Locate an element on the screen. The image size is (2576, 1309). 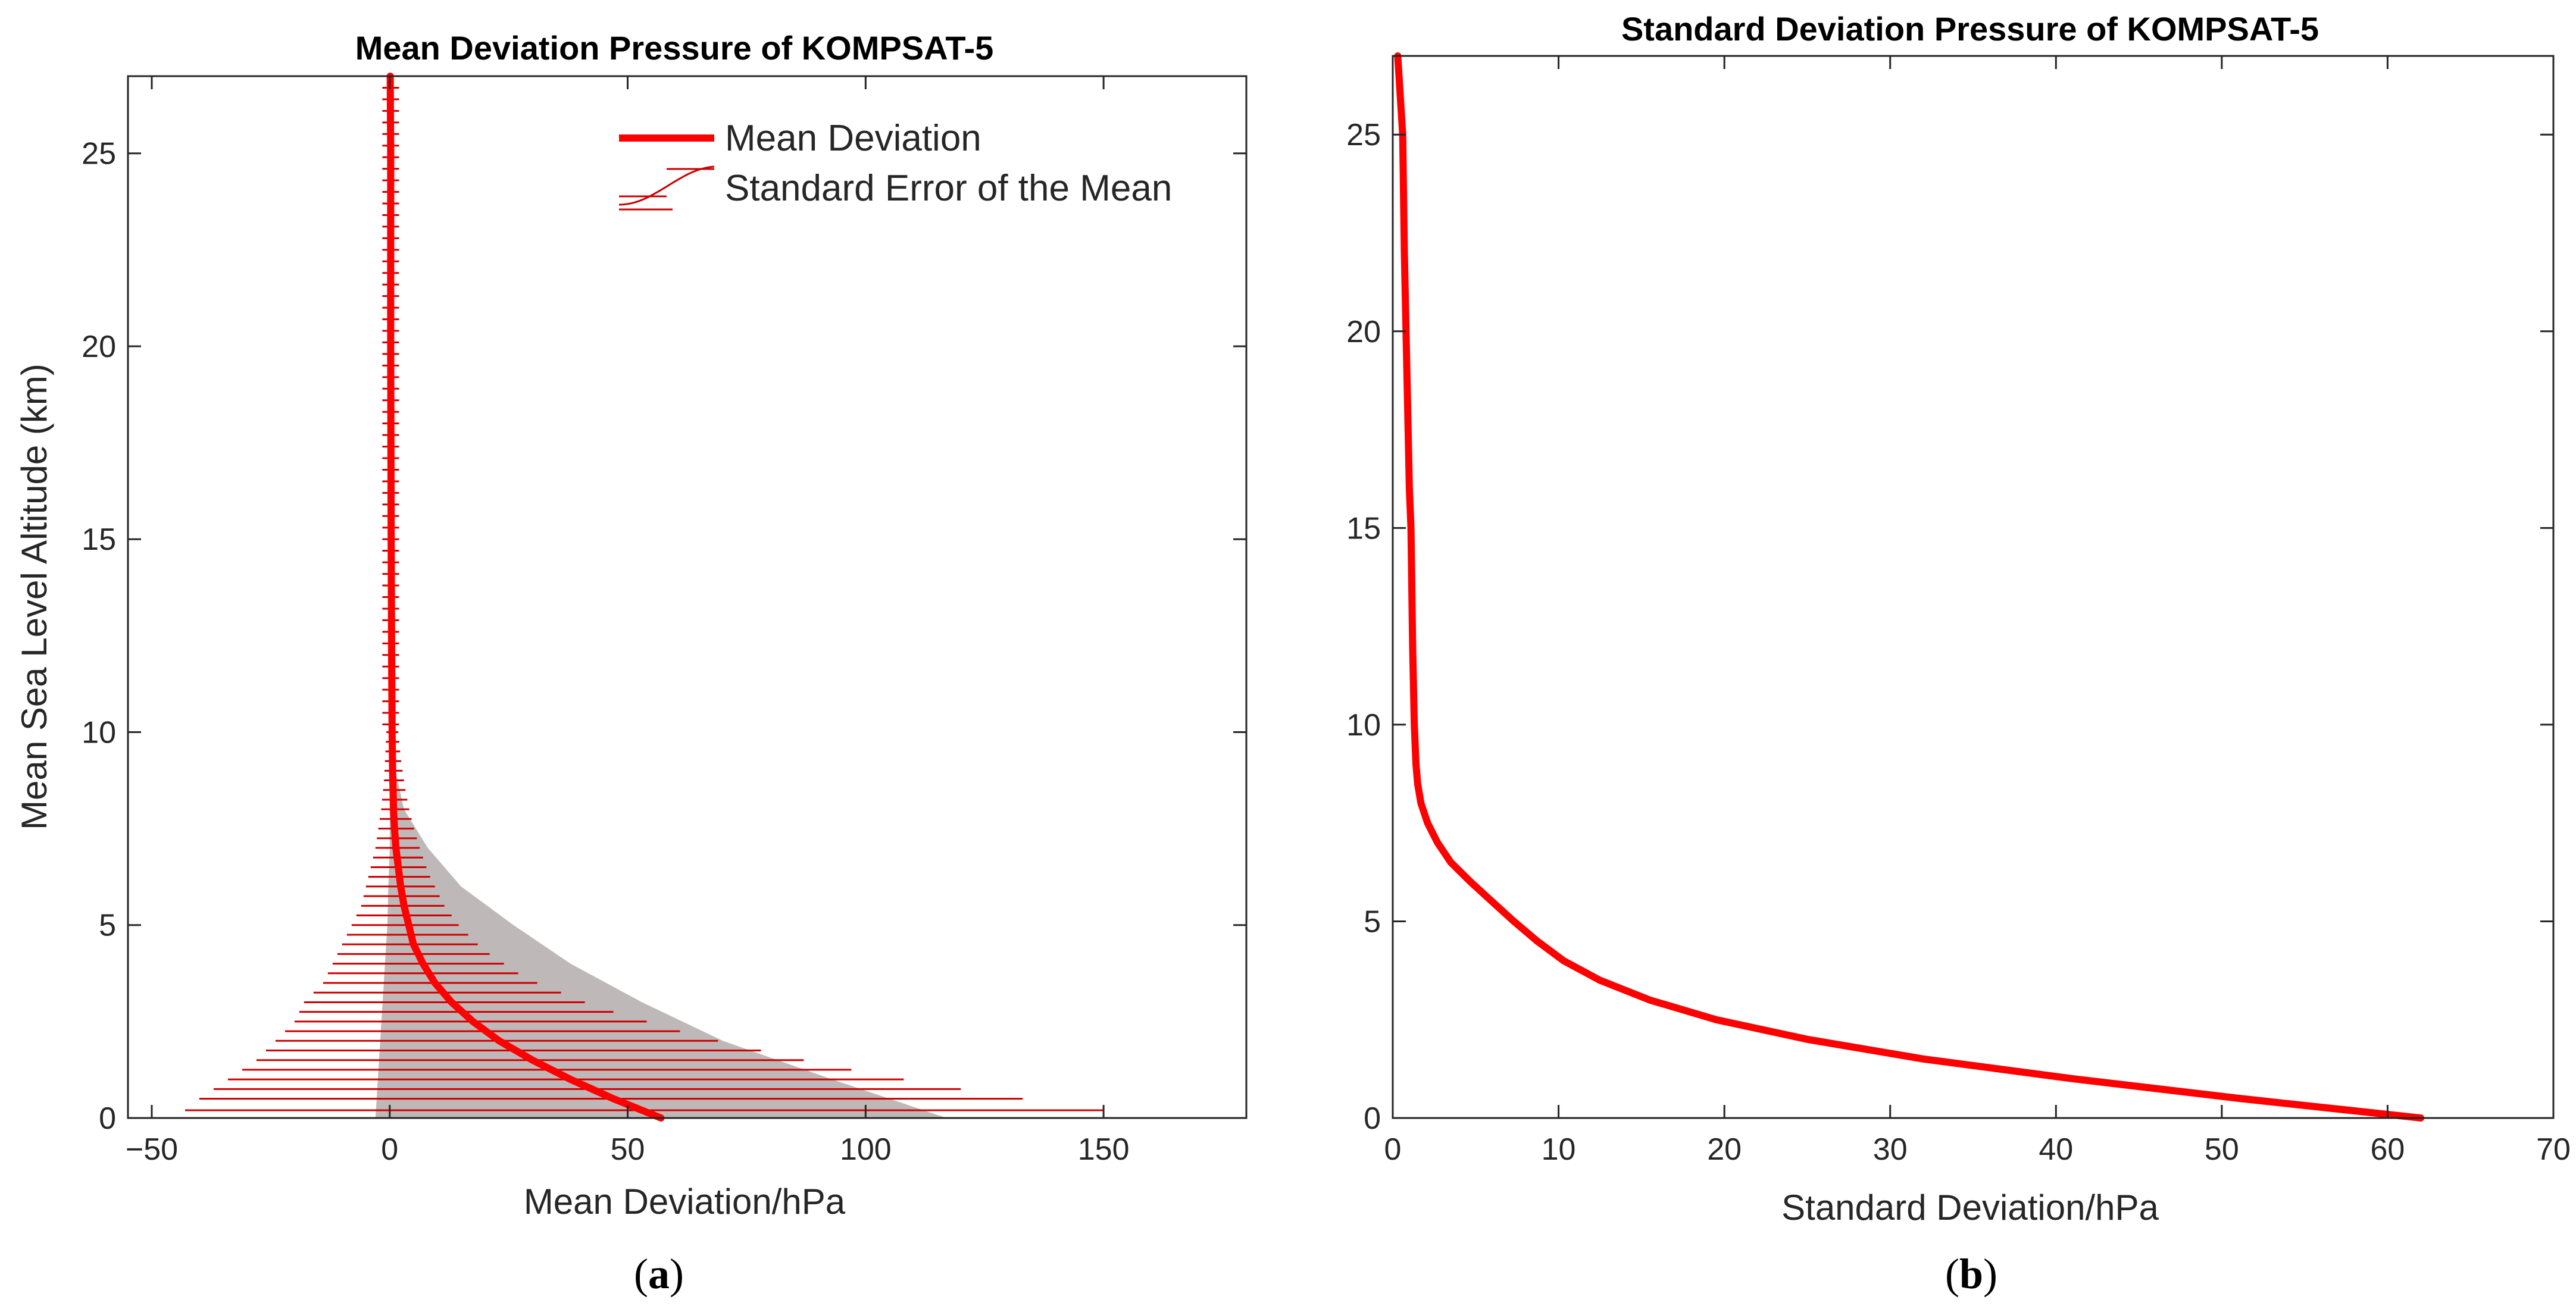
x-tick-label-b: 10 is located at coordinates (1559, 1149).